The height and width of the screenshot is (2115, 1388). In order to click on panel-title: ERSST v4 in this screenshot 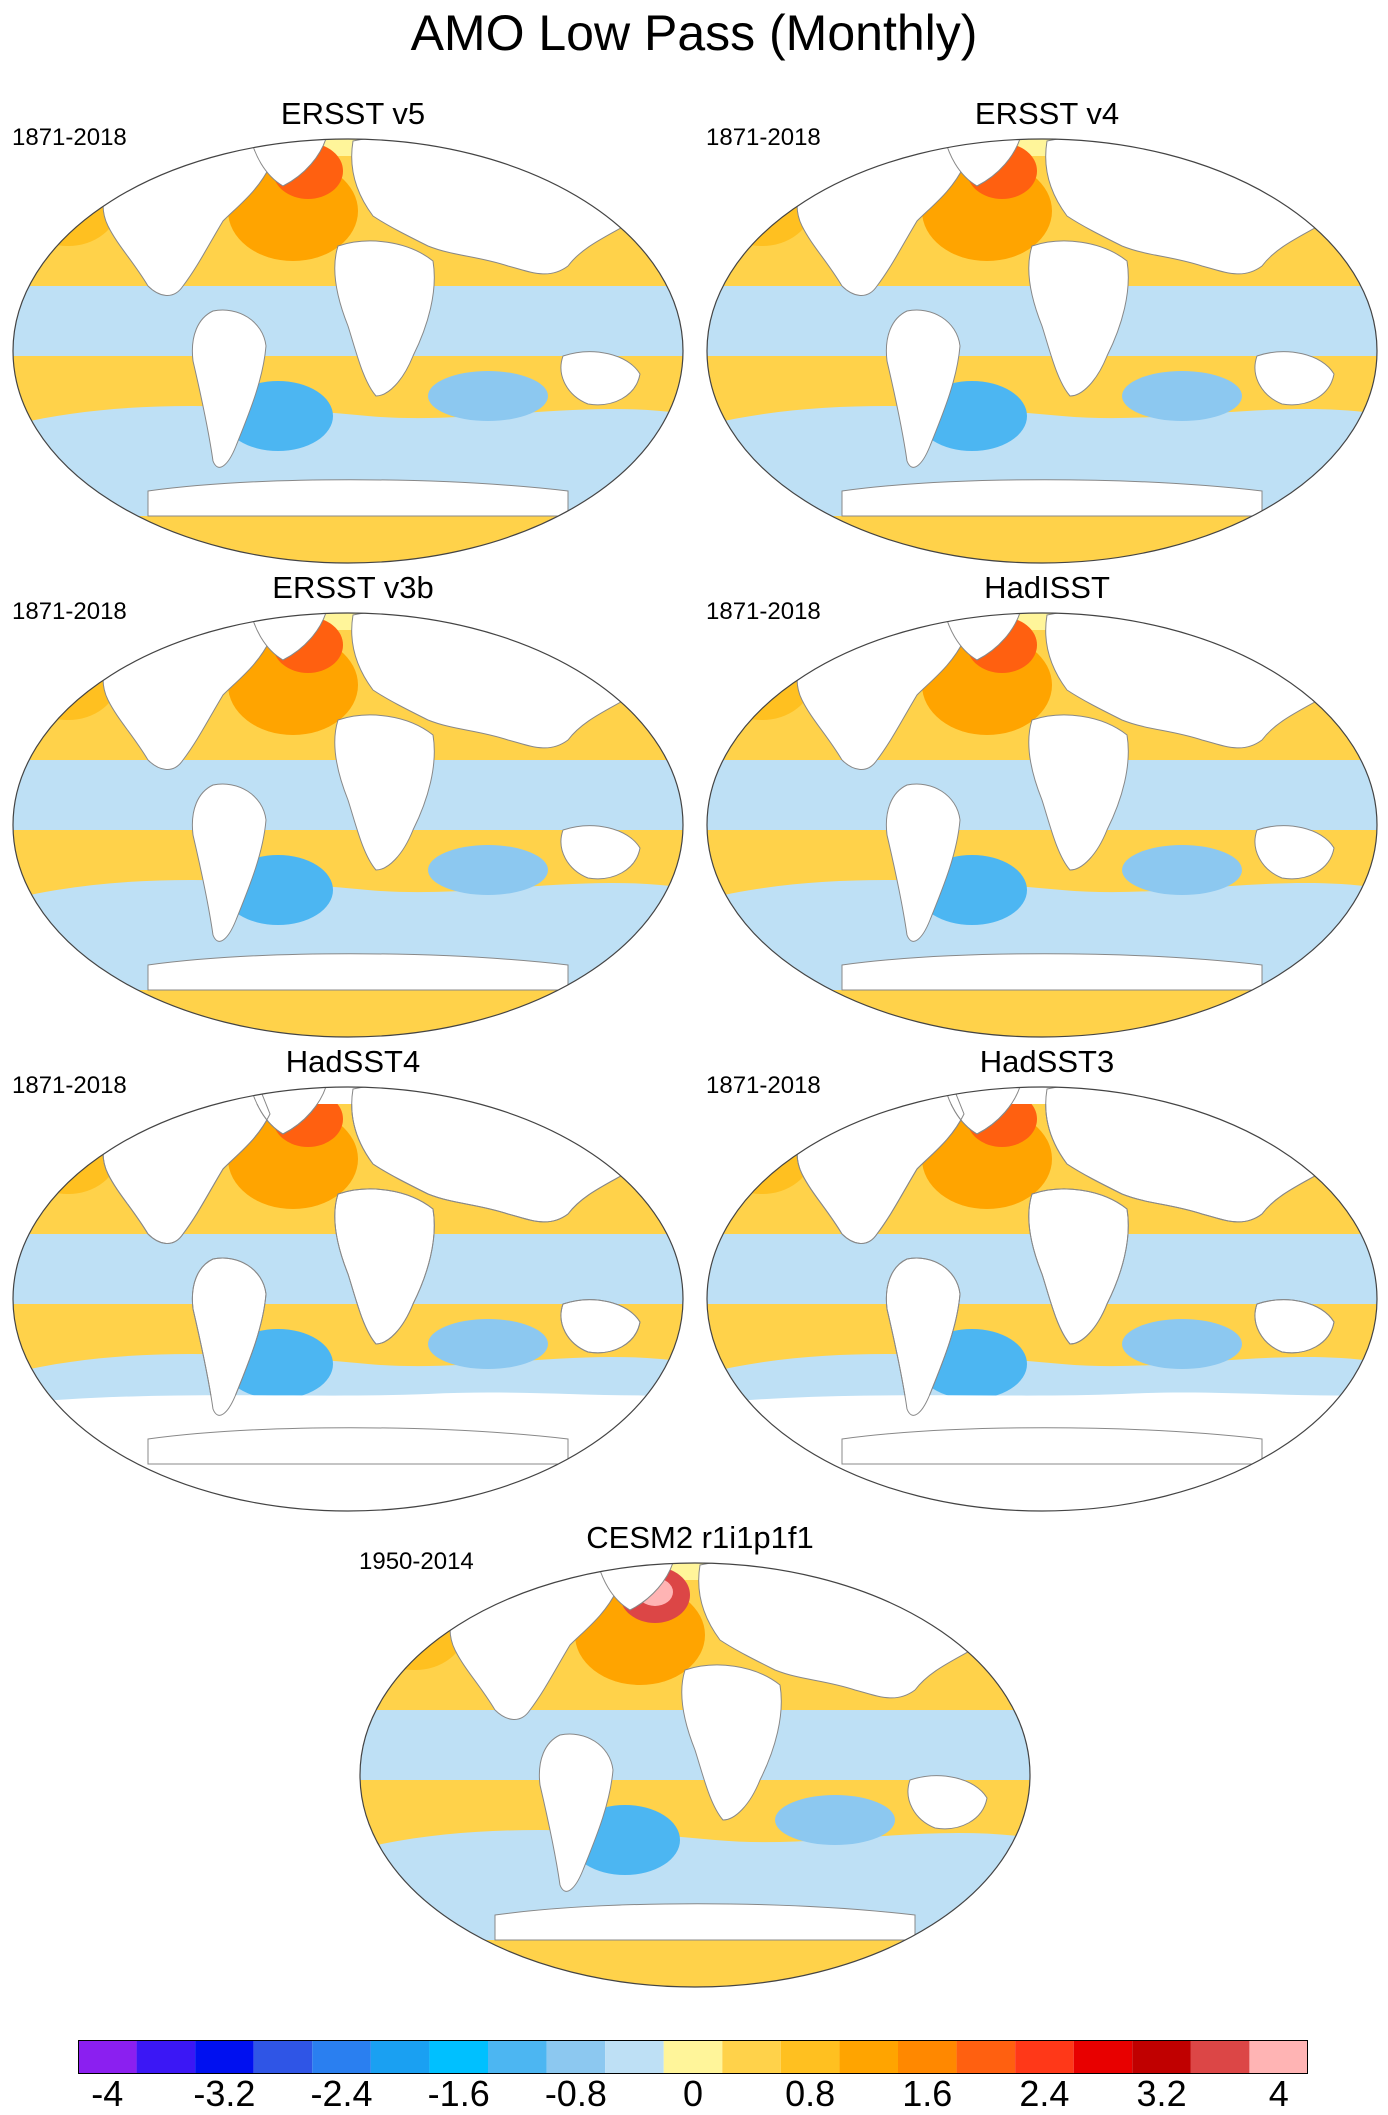, I will do `click(1047, 113)`.